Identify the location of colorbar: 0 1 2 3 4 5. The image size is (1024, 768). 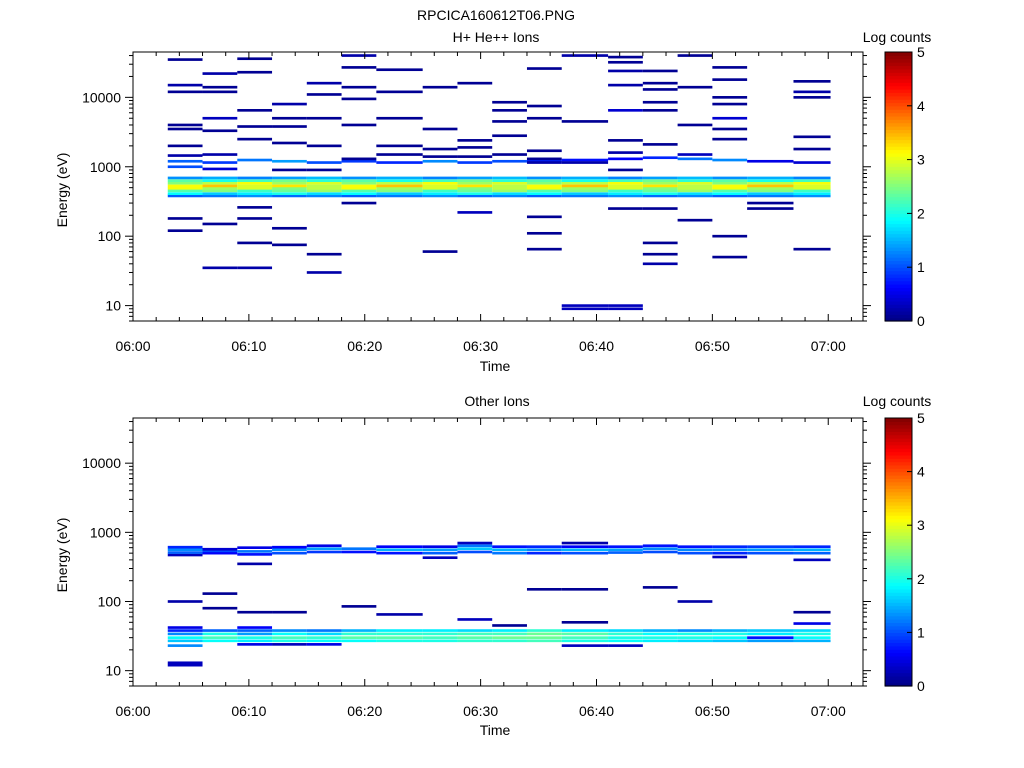
(904, 552).